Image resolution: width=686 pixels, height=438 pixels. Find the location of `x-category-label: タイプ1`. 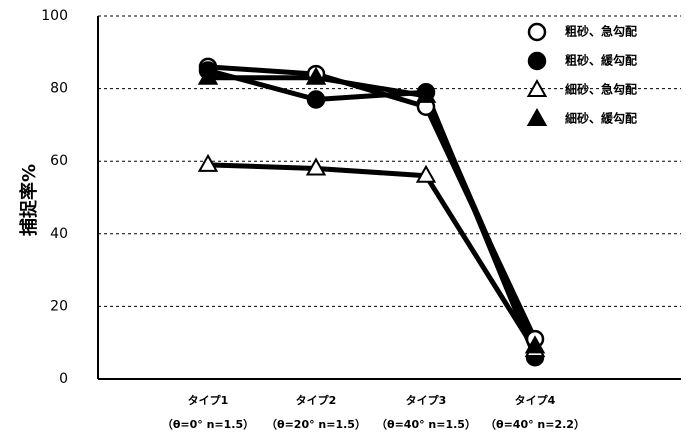

x-category-label: タイプ1 is located at coordinates (208, 400).